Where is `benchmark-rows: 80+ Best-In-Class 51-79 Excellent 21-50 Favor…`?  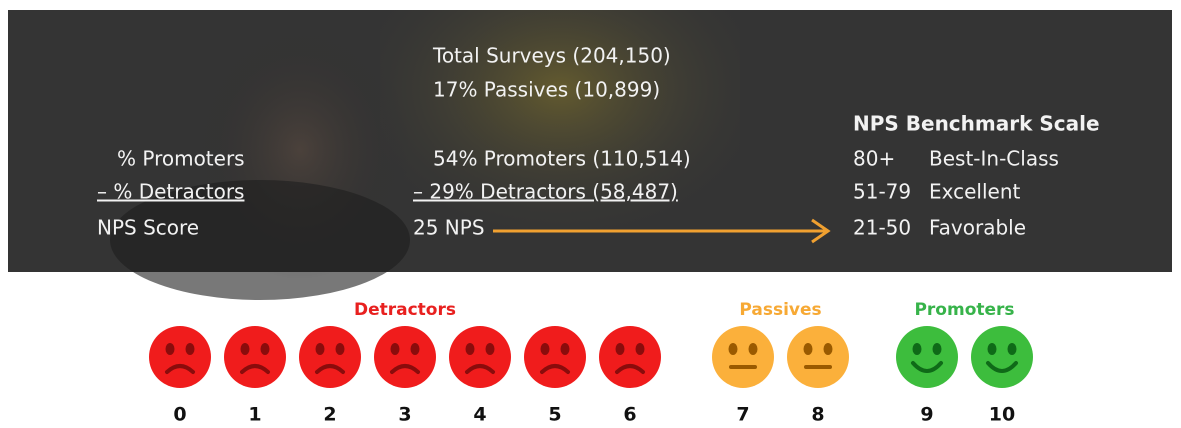 benchmark-rows: 80+ Best-In-Class 51-79 Excellent 21-50 Favor… is located at coordinates (956, 193).